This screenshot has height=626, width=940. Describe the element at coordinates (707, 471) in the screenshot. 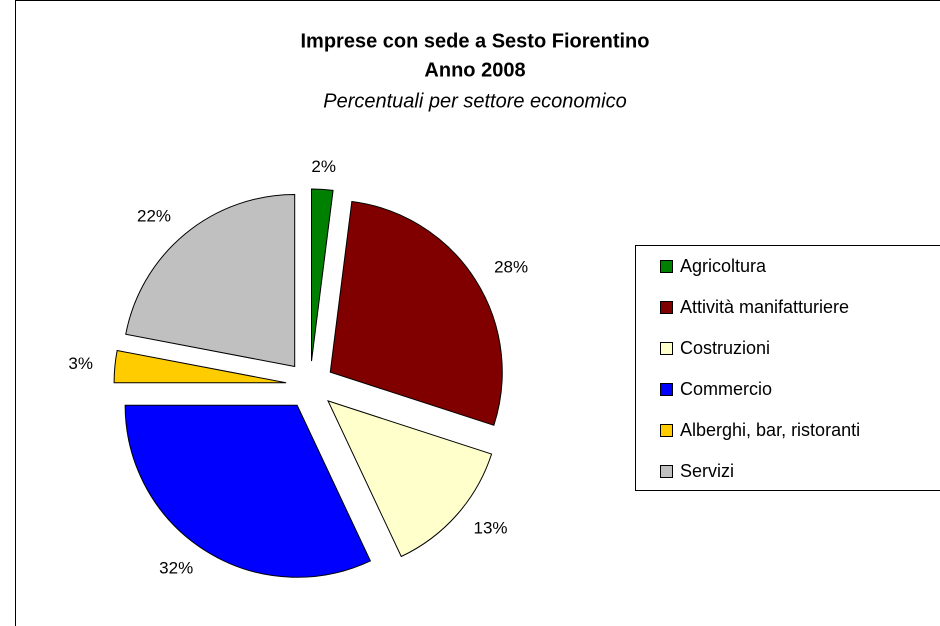

I see `legend-label: Servizi` at that location.